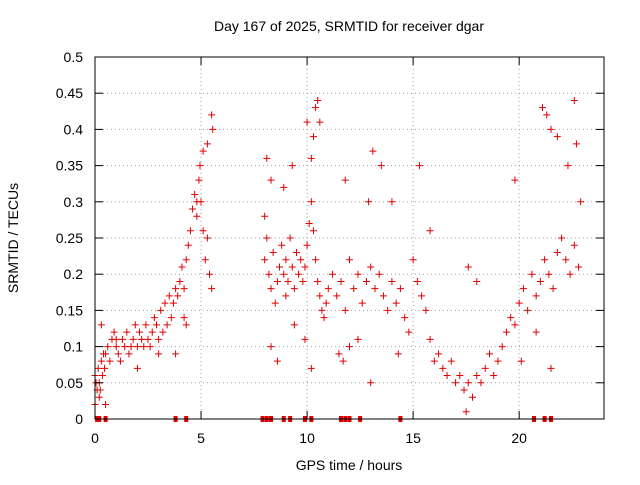 Image resolution: width=640 pixels, height=485 pixels. Describe the element at coordinates (95, 438) in the screenshot. I see `x-tick-label: 0` at that location.